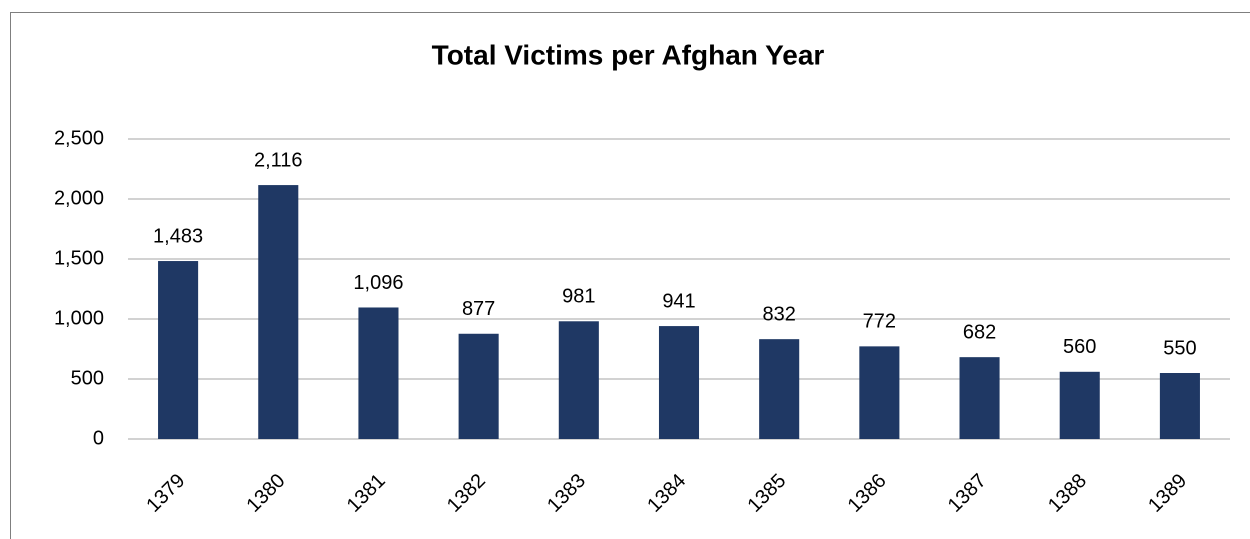 The image size is (1250, 539). Describe the element at coordinates (578, 297) in the screenshot. I see `data-label: 981` at that location.